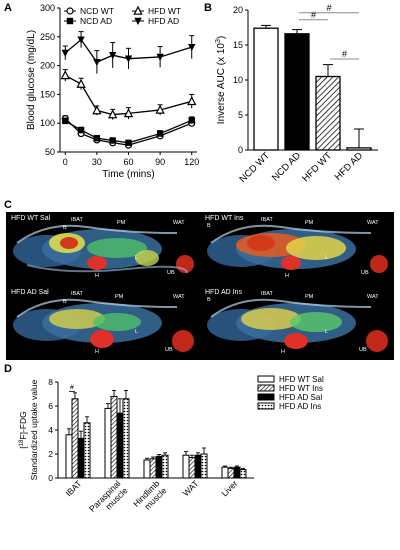 This screenshot has height=550, width=400. Describe the element at coordinates (128, 52) in the screenshot. I see `series-hfd-ad` at that location.